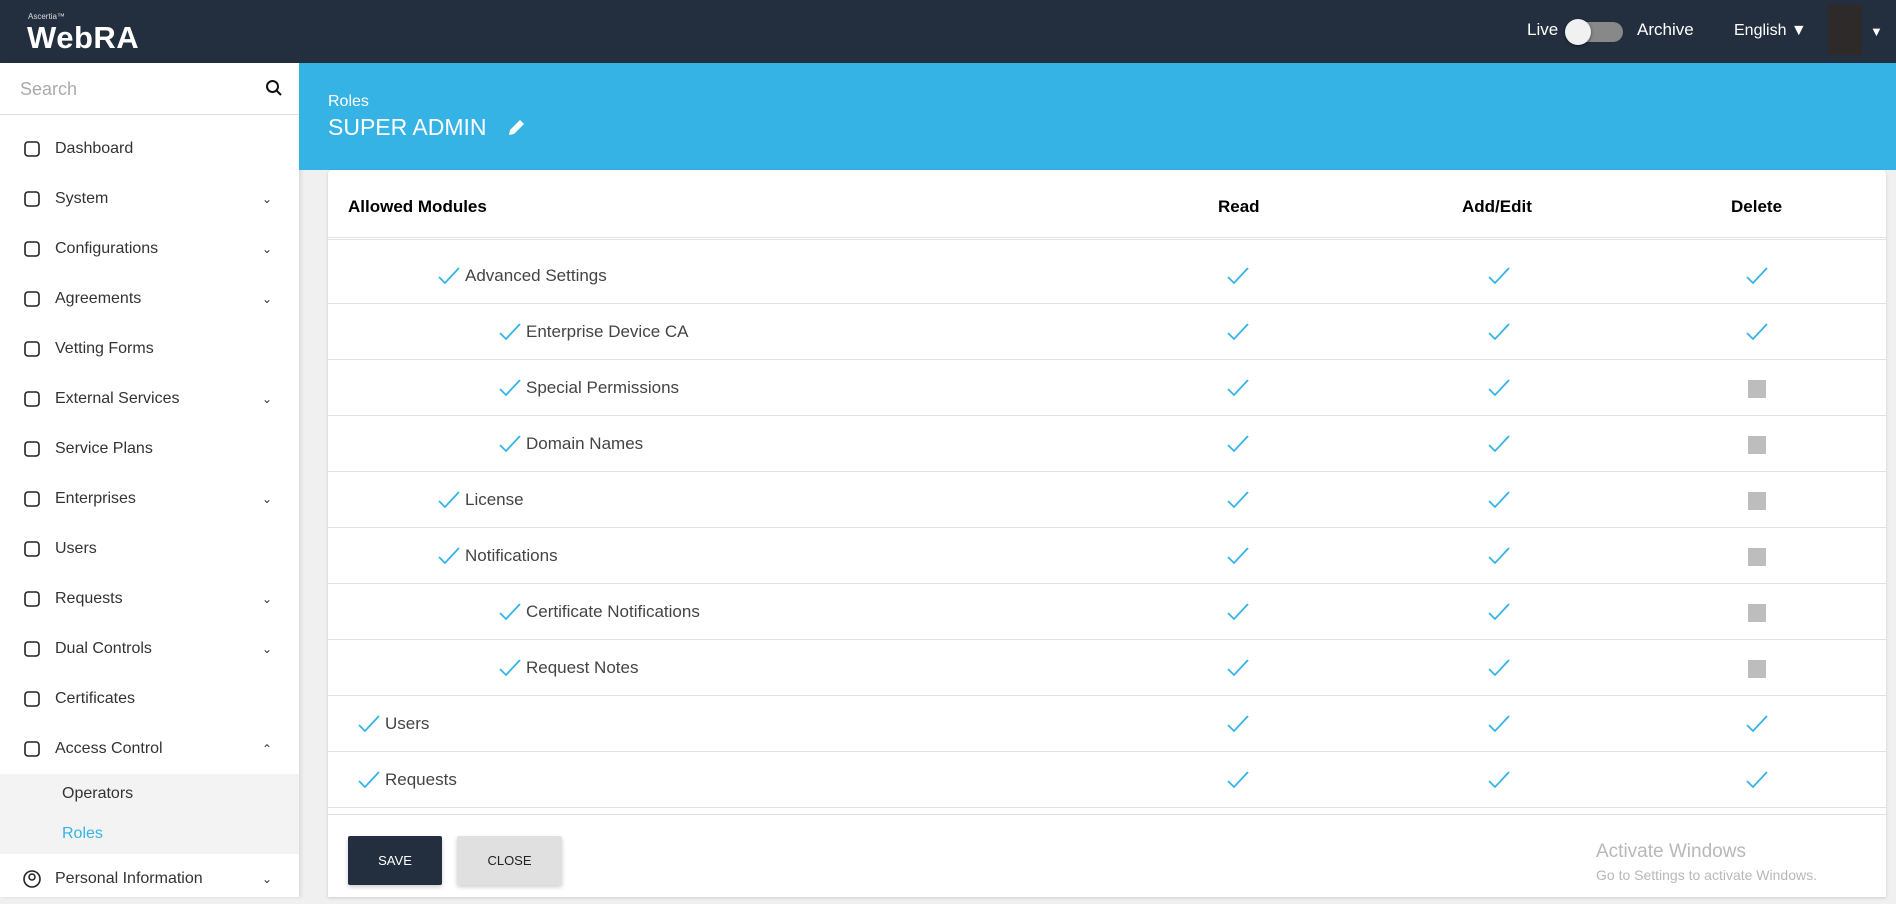  What do you see at coordinates (1107, 205) in the screenshot?
I see `table-header: Allowed Modules Read Add/Edit Delete` at bounding box center [1107, 205].